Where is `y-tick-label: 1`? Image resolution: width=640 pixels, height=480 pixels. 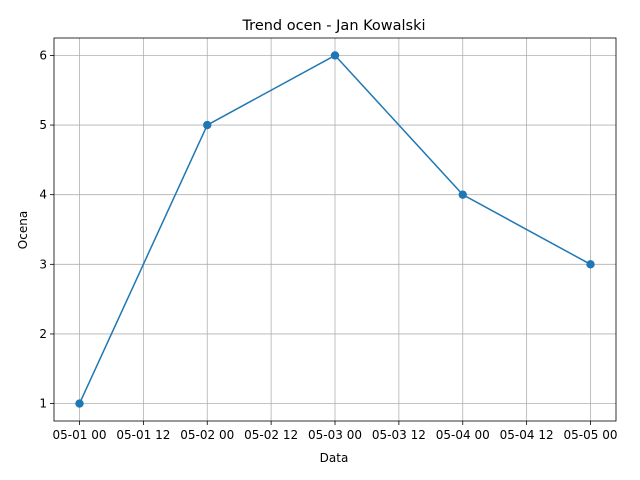
y-tick-label: 1 is located at coordinates (43, 404).